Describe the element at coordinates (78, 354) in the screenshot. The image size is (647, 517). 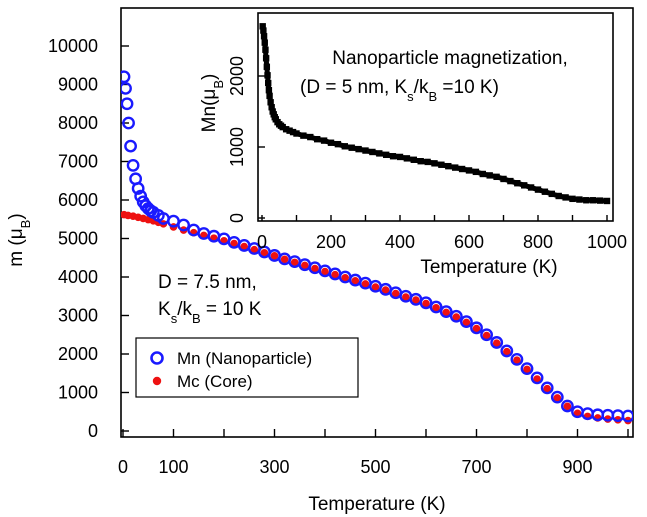
I see `main-y-tick-label: 2000` at that location.